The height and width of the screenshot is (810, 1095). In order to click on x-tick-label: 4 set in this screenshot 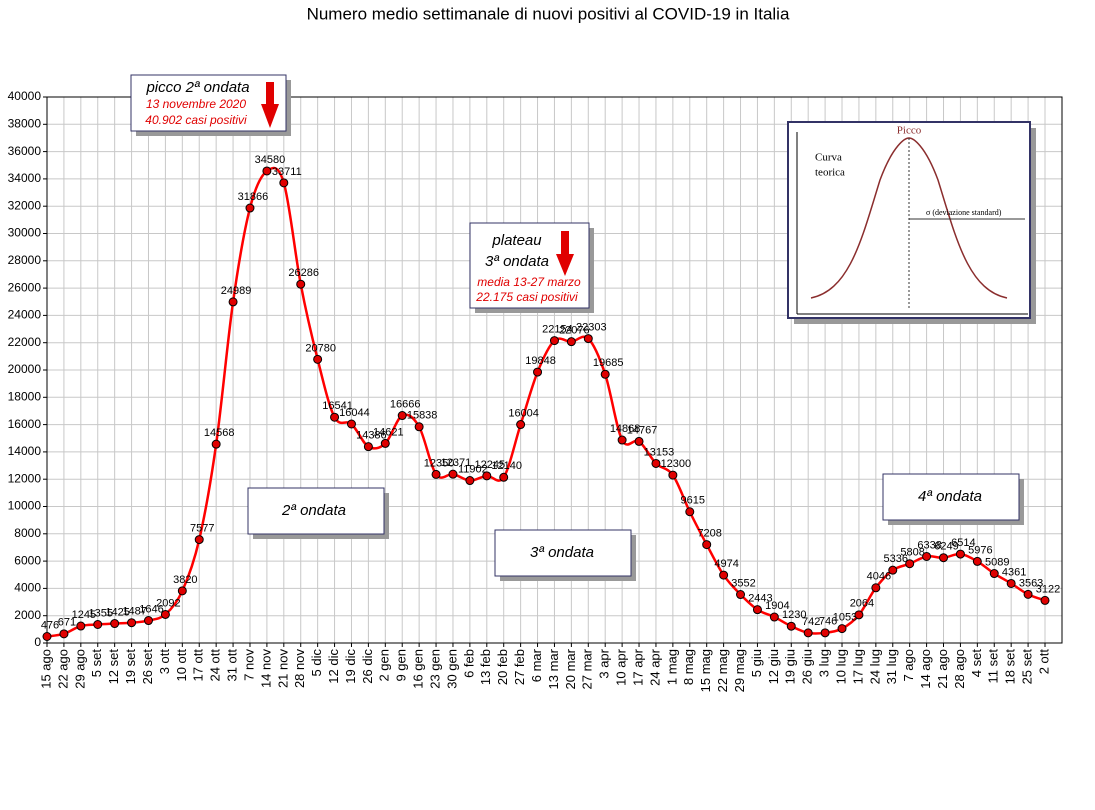, I will do `click(976, 663)`.